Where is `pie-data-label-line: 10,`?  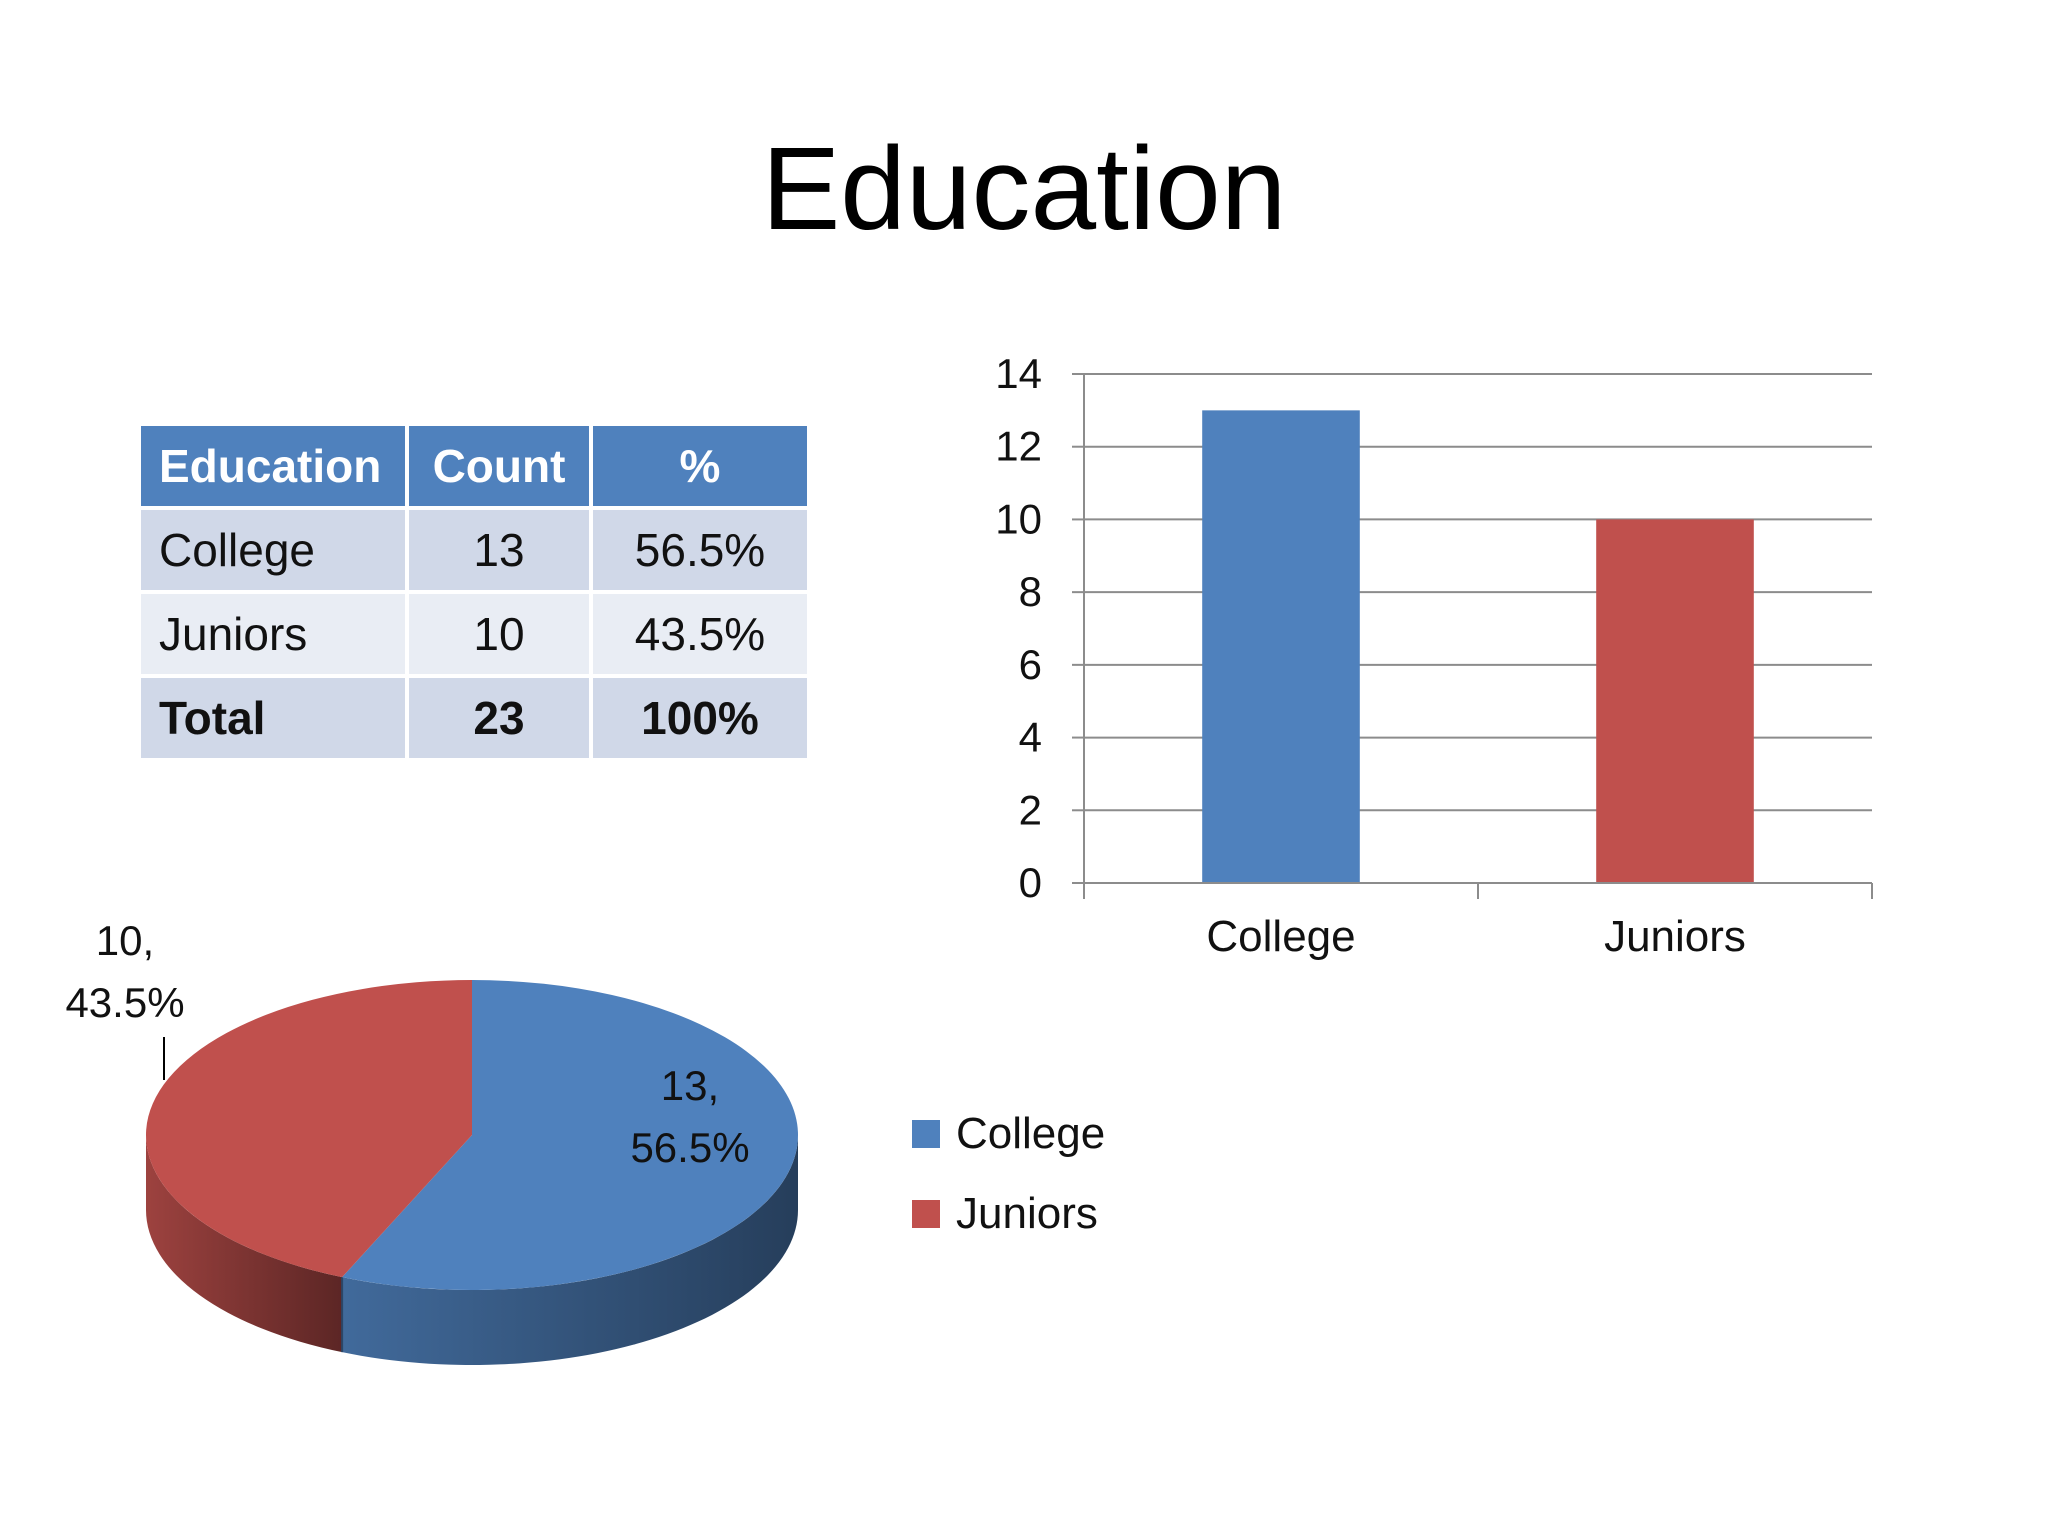
pie-data-label-line: 10, is located at coordinates (125, 940).